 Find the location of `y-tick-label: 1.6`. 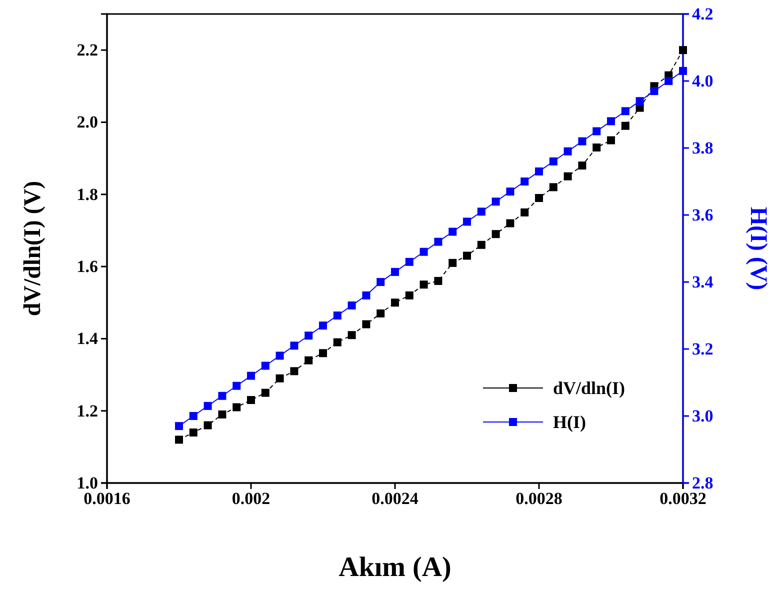

y-tick-label: 1.6 is located at coordinates (87, 266).